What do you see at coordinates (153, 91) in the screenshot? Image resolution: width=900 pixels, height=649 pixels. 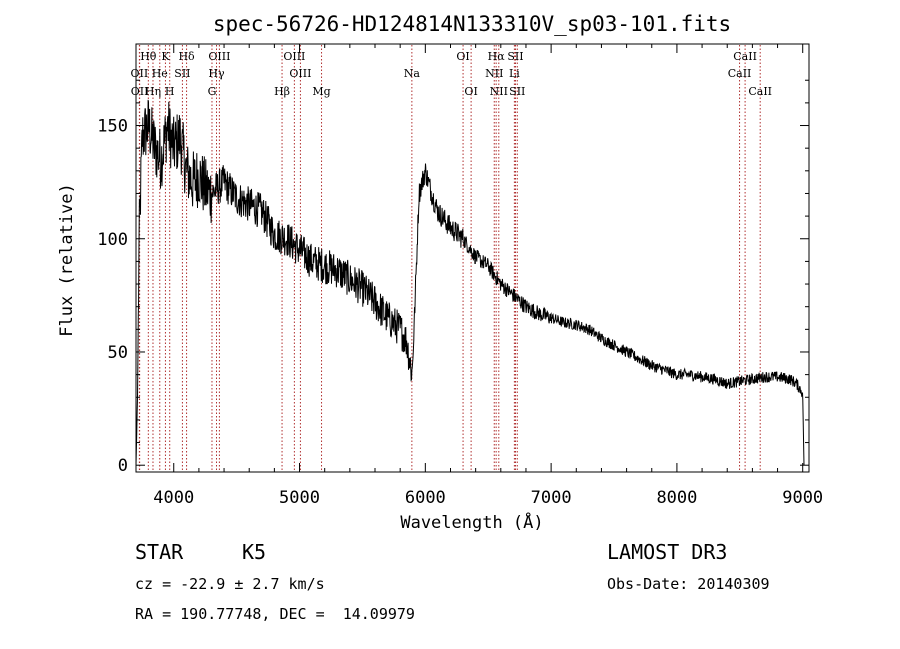 I see `line-label-3: Hη` at bounding box center [153, 91].